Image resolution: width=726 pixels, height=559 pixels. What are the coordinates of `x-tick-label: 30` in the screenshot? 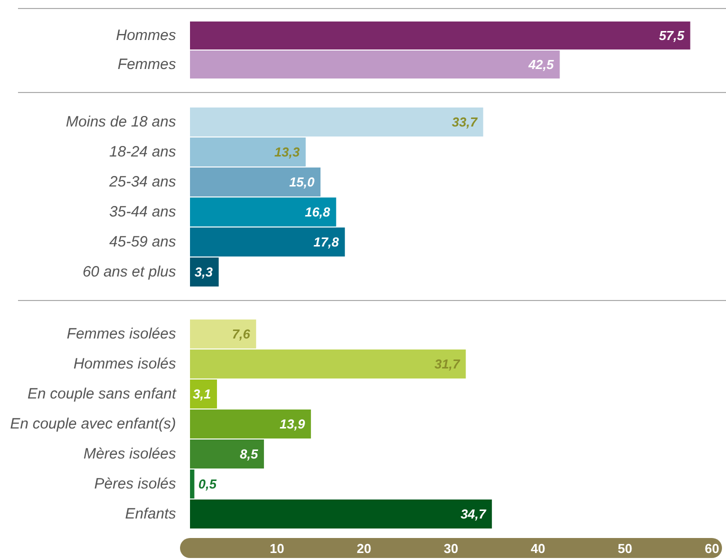 It's located at (451, 548).